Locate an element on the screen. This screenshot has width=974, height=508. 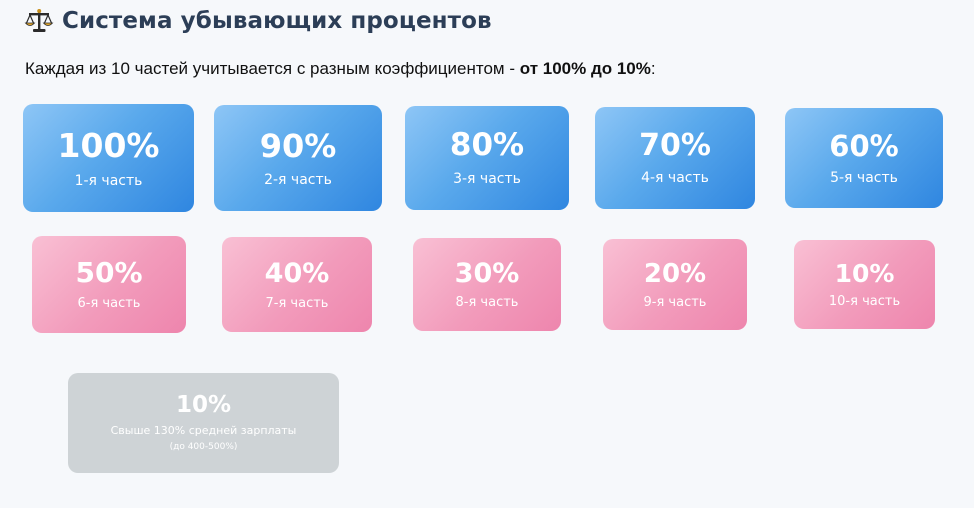
part-percent: 10% is located at coordinates (864, 273).